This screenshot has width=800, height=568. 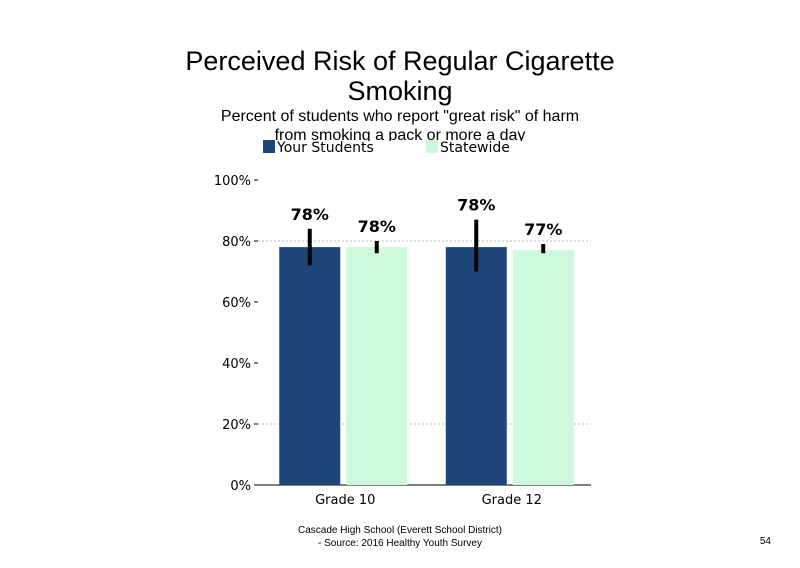 I want to click on footer-line-2: - Source: 2016 Healthy Youth Survey, so click(x=400, y=543).